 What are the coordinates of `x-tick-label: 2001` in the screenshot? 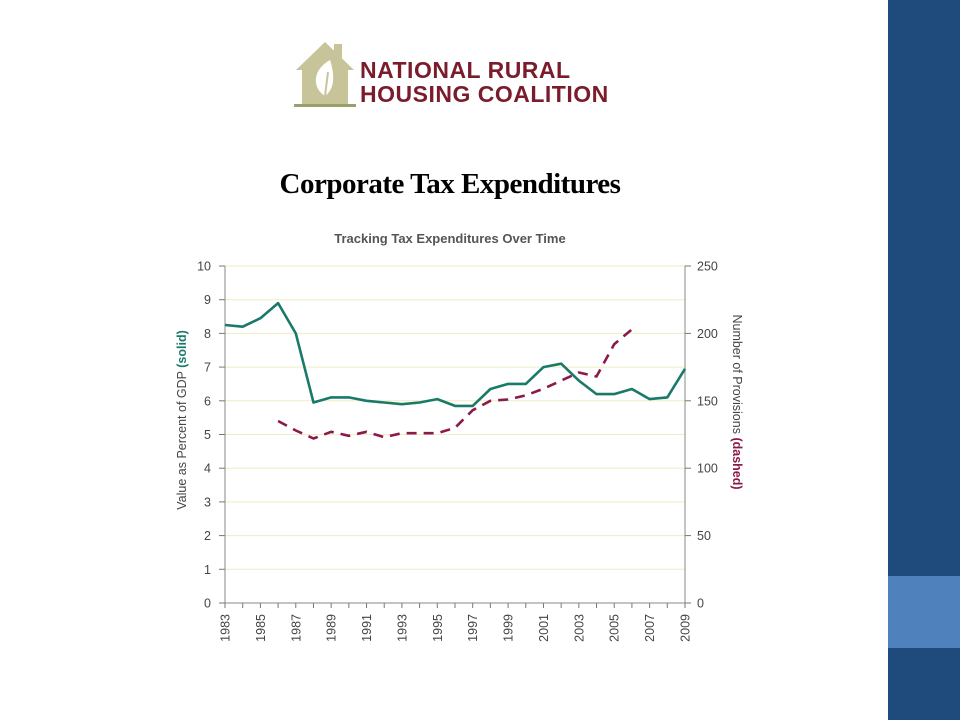 It's located at (544, 628).